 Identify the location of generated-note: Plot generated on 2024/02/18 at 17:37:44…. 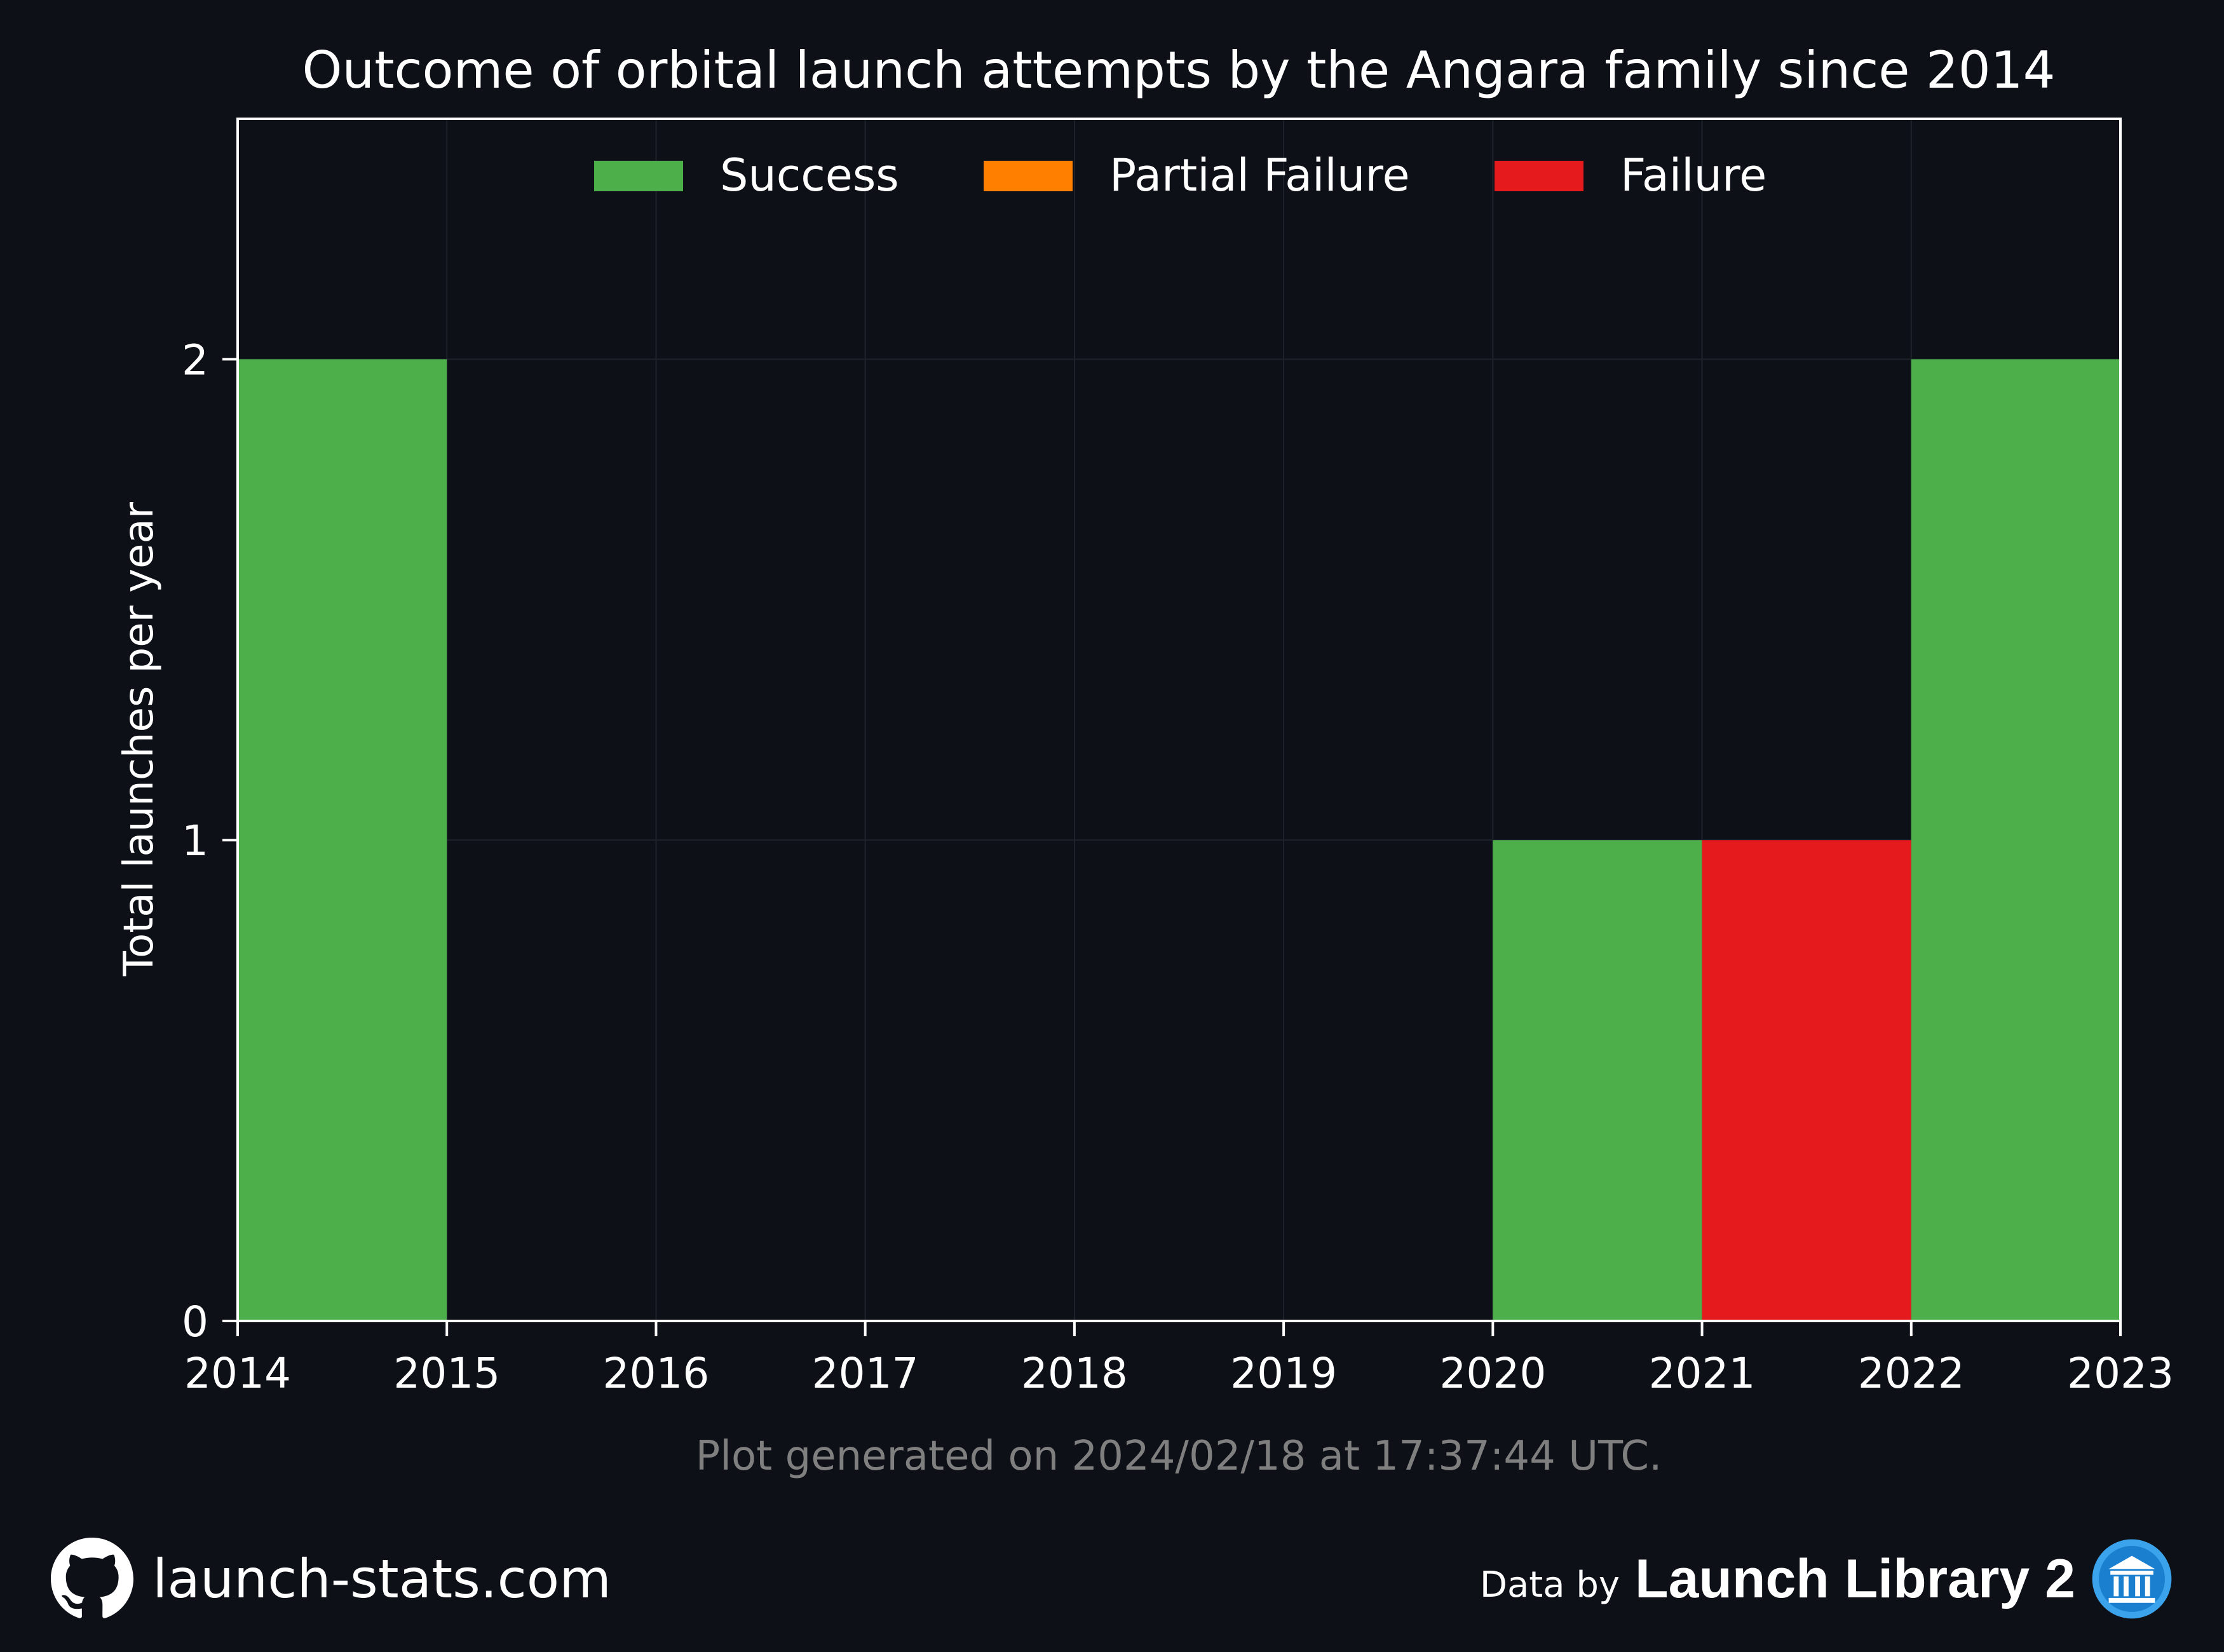
(1179, 1456).